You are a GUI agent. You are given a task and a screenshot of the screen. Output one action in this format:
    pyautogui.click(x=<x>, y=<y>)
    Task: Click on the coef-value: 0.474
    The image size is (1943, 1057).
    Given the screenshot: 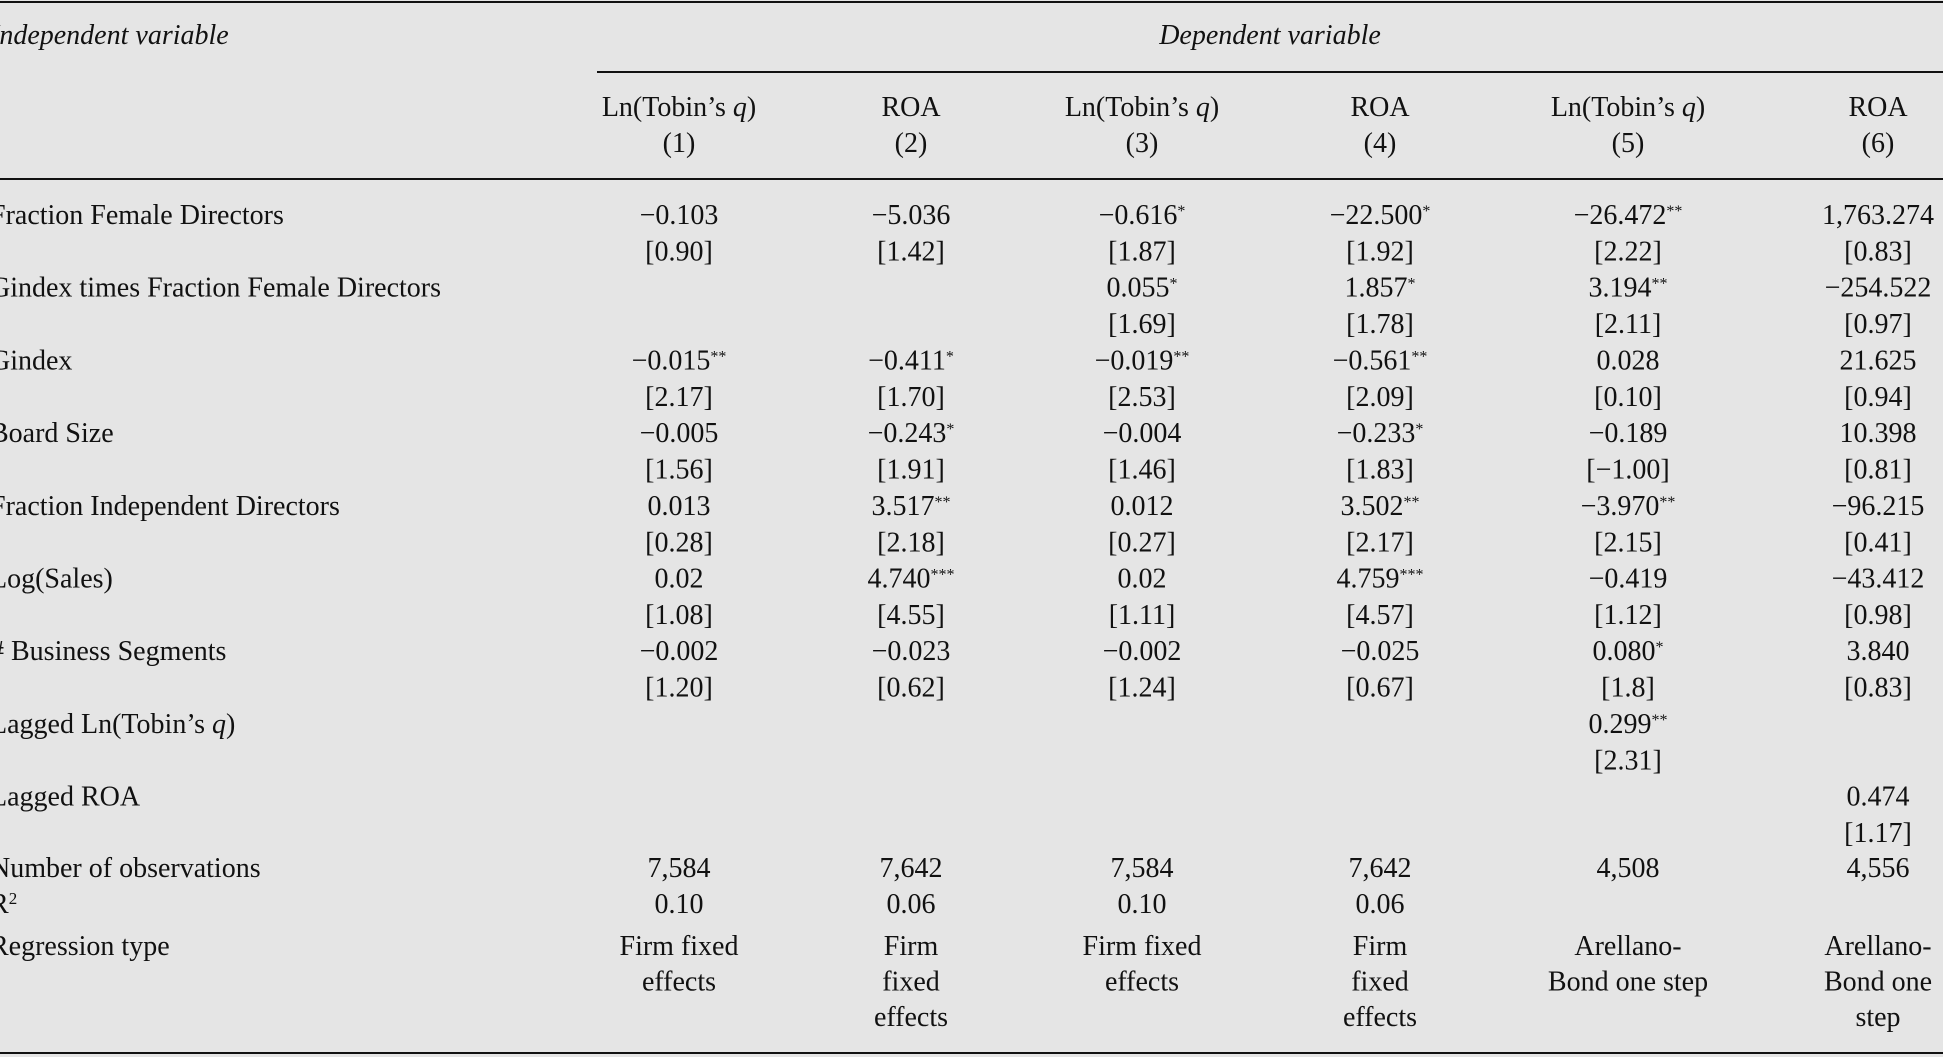 What is the action you would take?
    pyautogui.click(x=1878, y=797)
    